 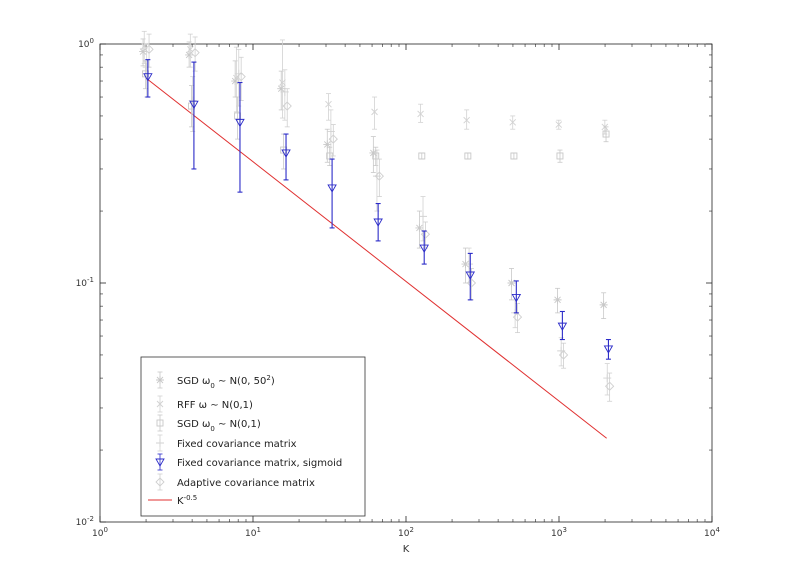 What do you see at coordinates (188, 405) in the screenshot?
I see `legend-label-part: RFF` at bounding box center [188, 405].